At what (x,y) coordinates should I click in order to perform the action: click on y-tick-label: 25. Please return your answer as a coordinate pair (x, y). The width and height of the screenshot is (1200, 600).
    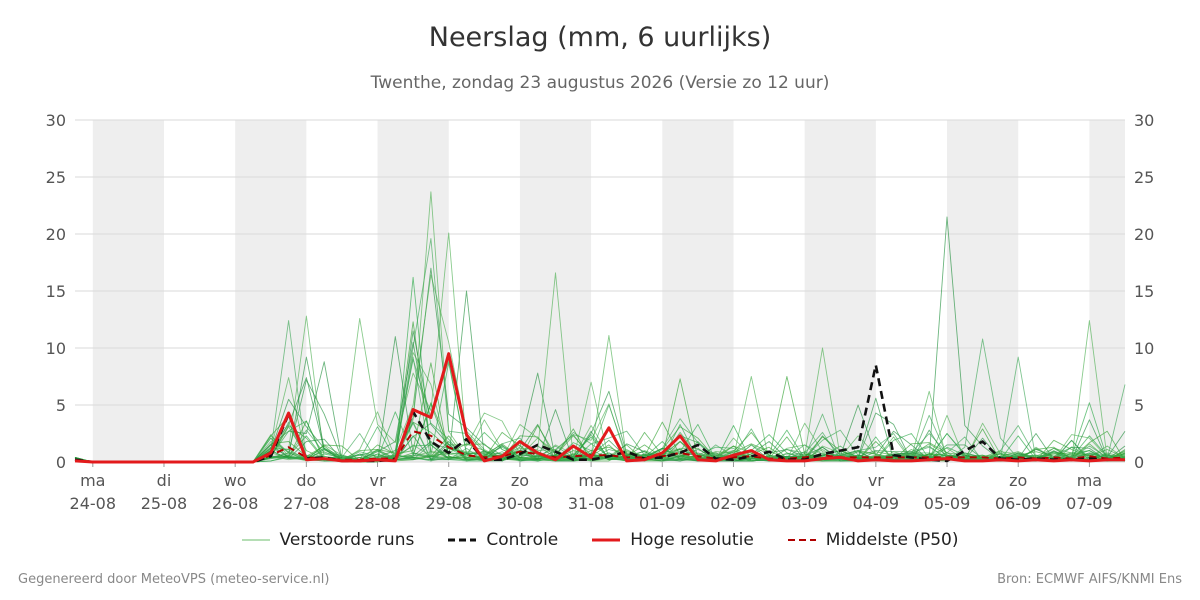
    Looking at the image, I should click on (56, 177).